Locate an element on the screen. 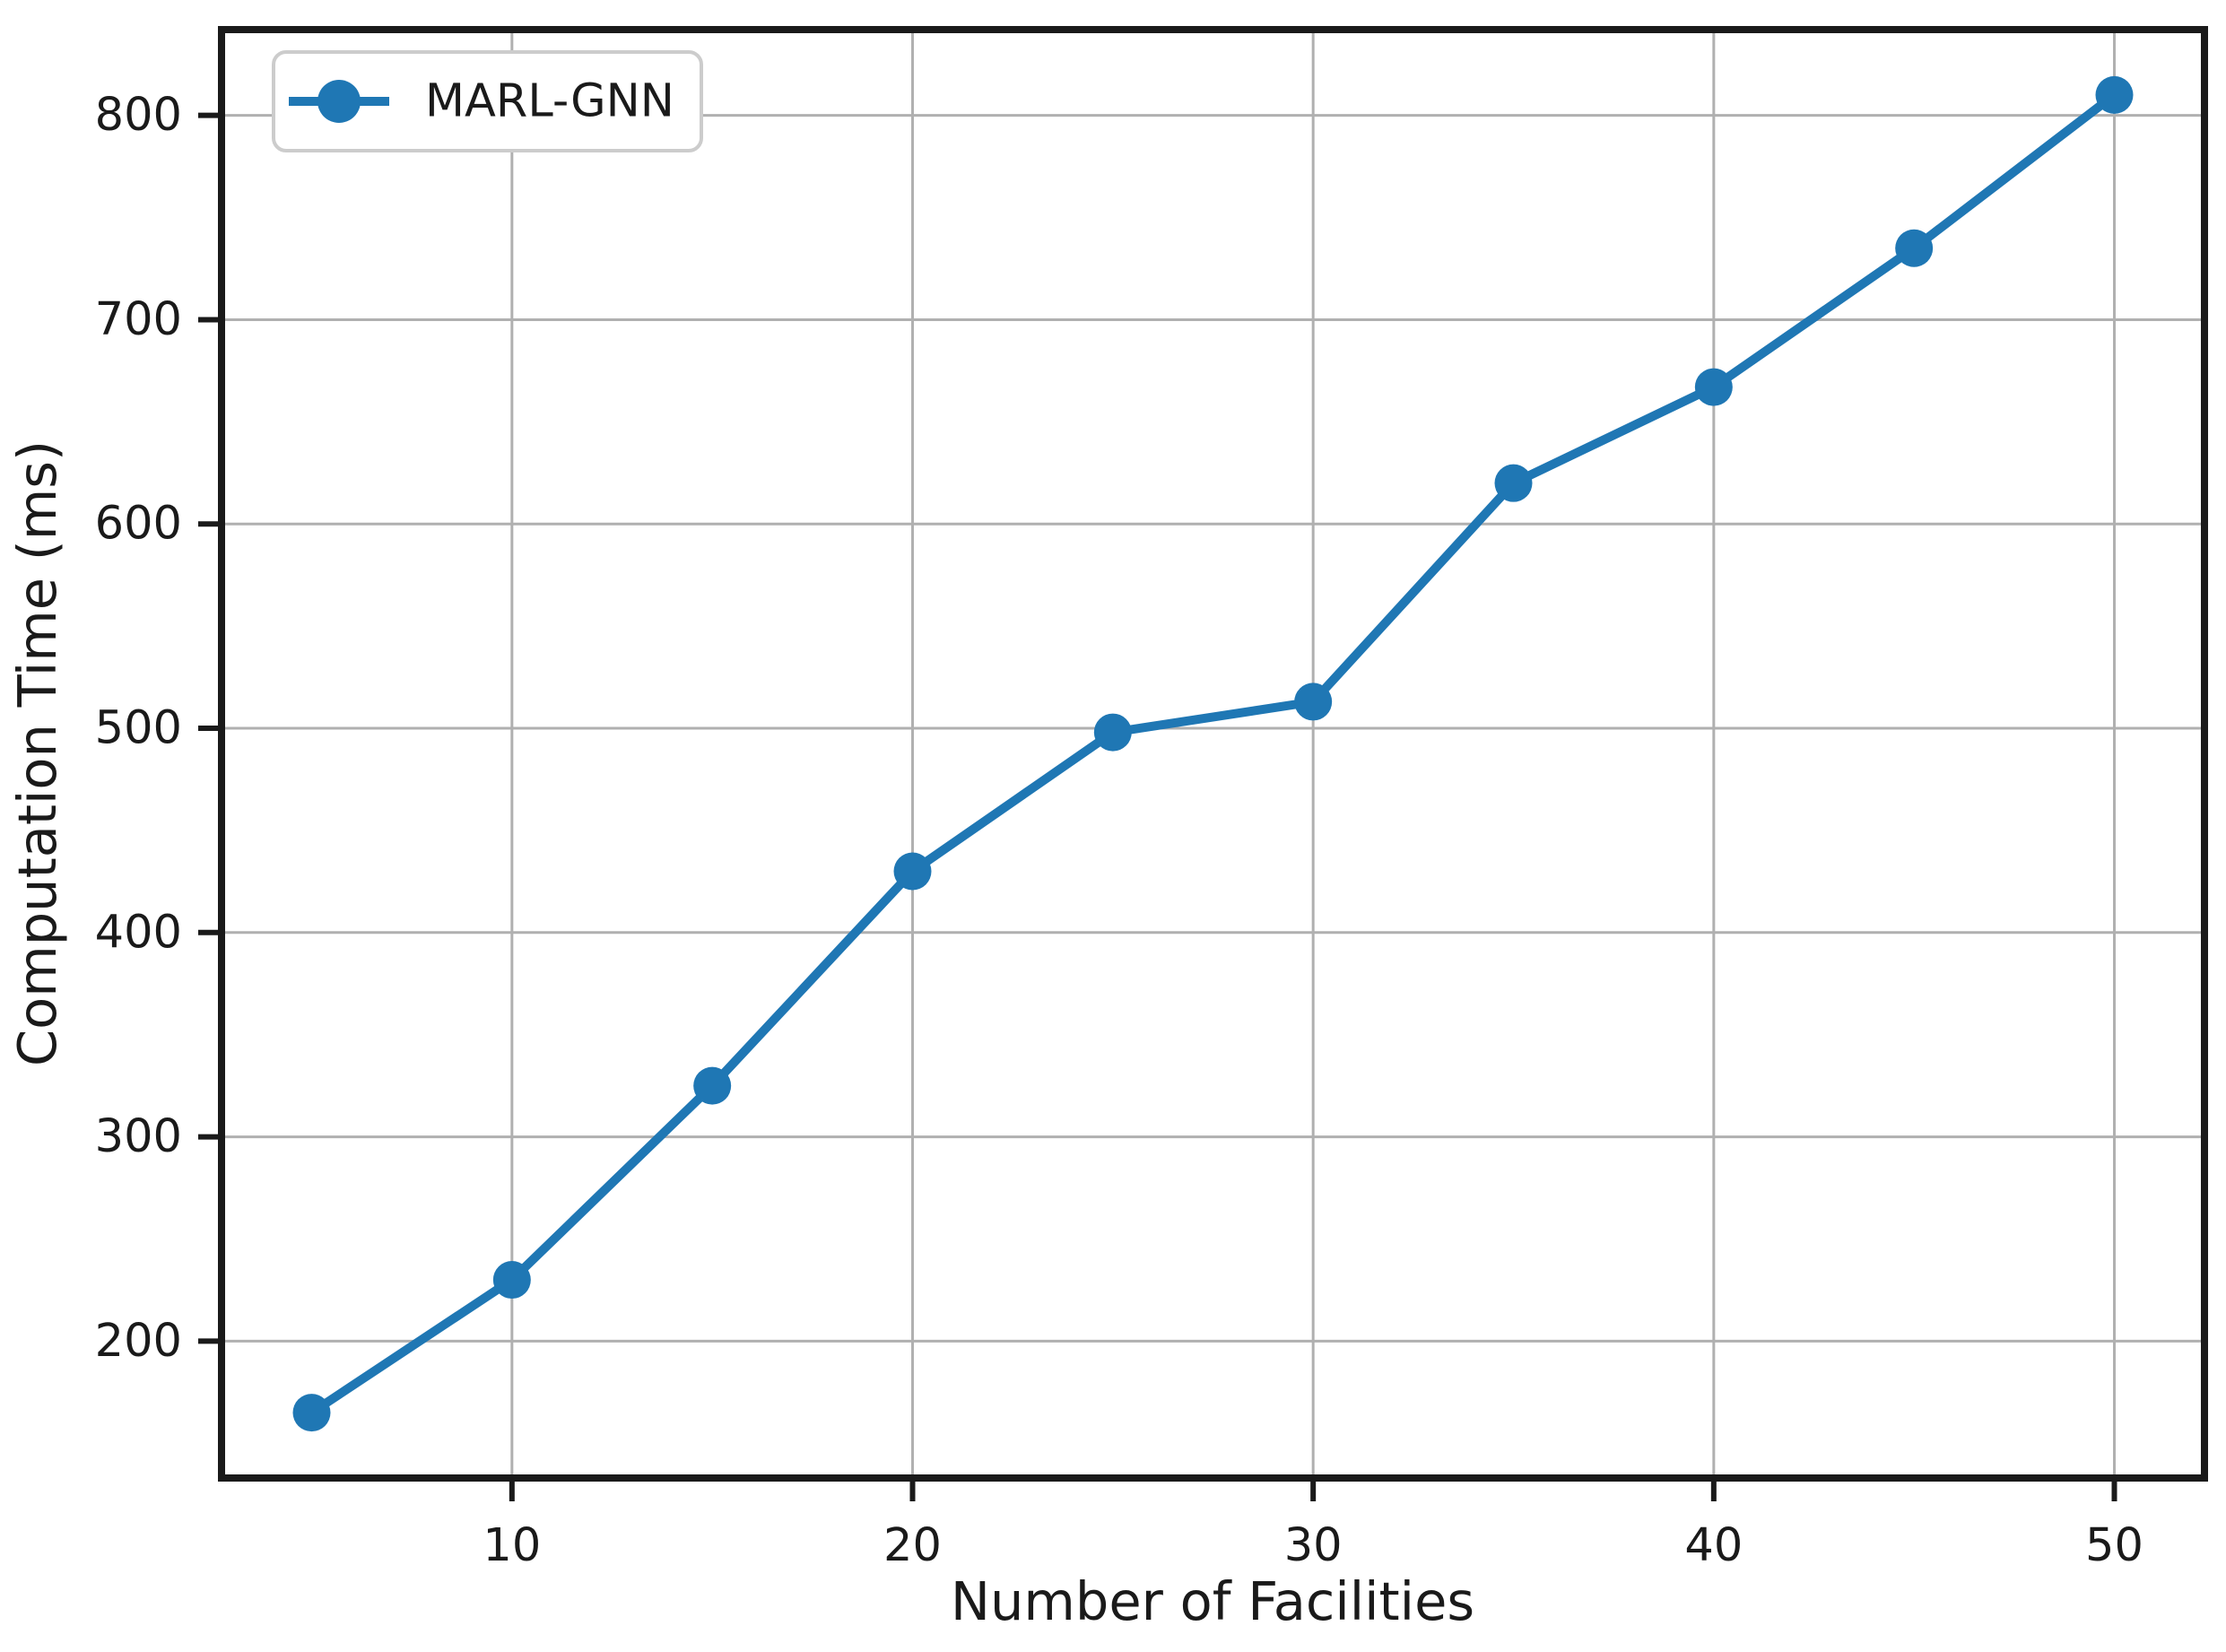  y-tick-label: 200 is located at coordinates (139, 1341).